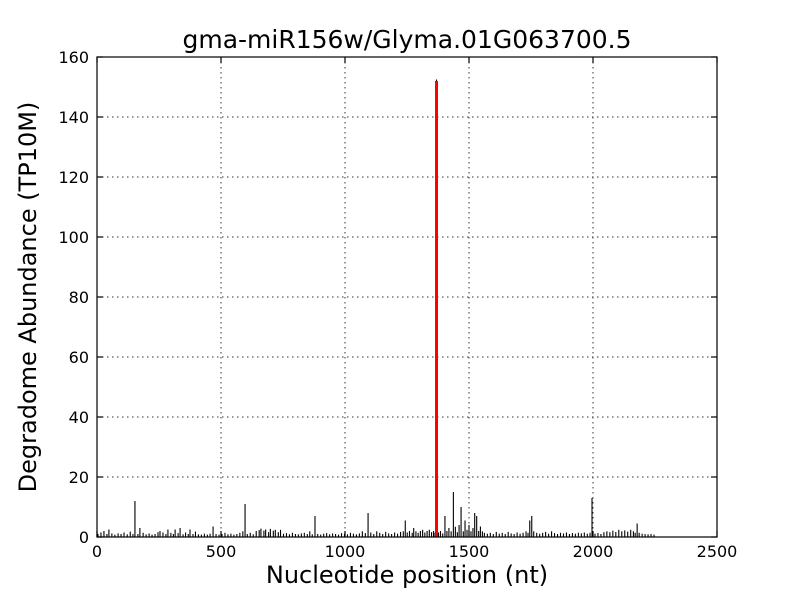 Image resolution: width=800 pixels, height=604 pixels. I want to click on y-tick-label: 0, so click(84, 537).